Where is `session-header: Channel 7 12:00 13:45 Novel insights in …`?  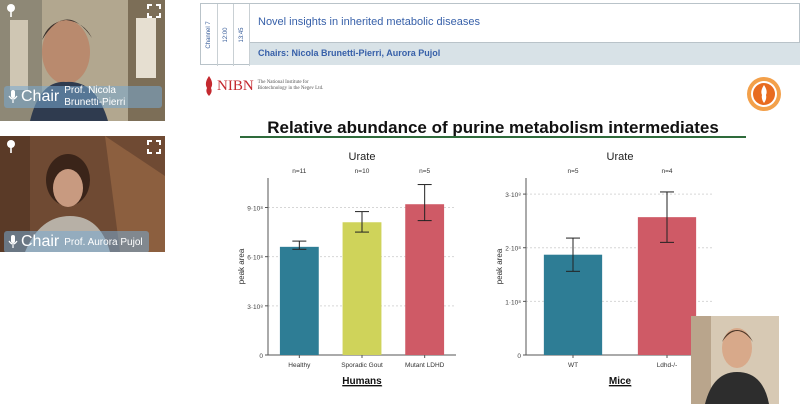
session-header: Channel 7 12:00 13:45 Novel insights in … is located at coordinates (500, 34).